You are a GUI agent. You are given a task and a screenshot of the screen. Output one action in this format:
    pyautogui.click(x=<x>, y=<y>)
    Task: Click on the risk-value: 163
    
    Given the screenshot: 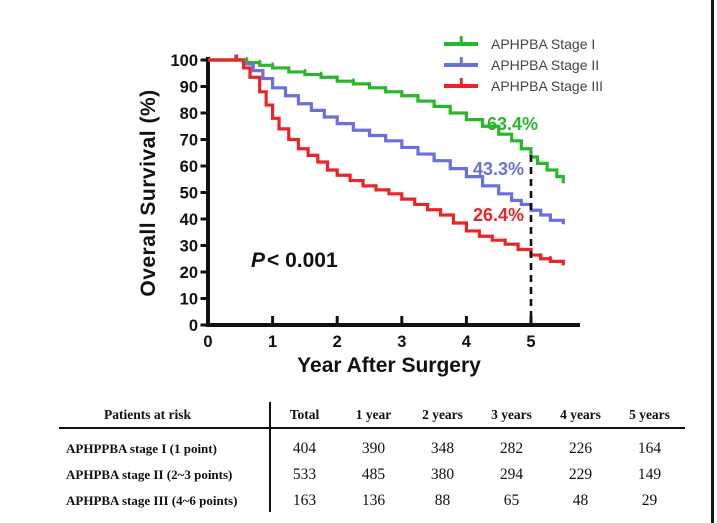 What is the action you would take?
    pyautogui.click(x=304, y=500)
    